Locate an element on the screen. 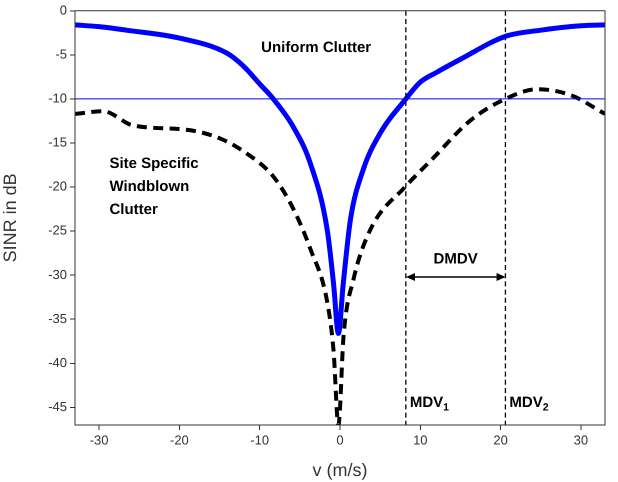  x-tick-label: -10 is located at coordinates (260, 440).